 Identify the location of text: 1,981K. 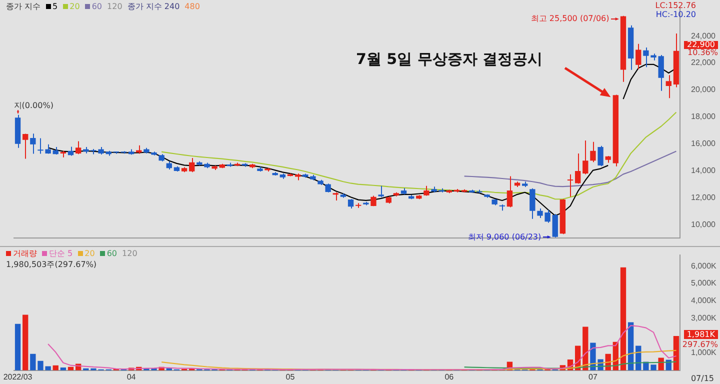
(701, 334).